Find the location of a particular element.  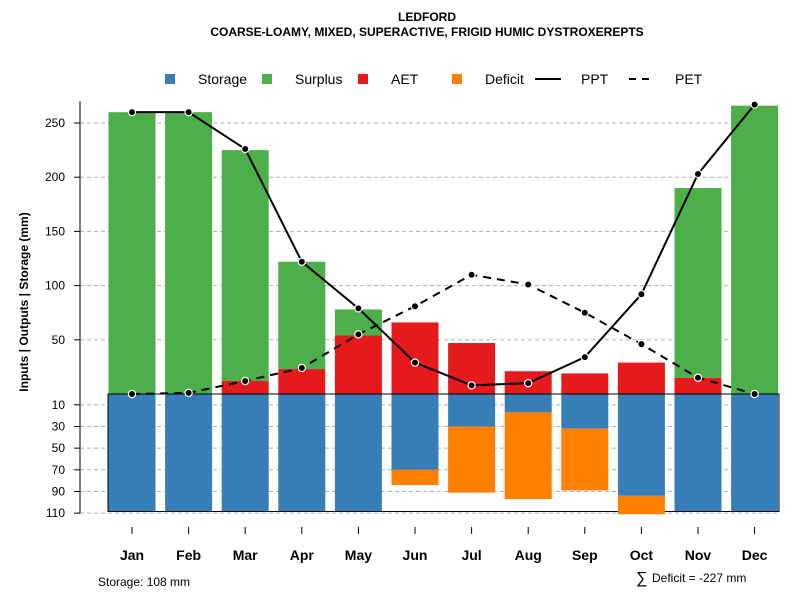

y-tick-label: 110 is located at coordinates (55, 513).